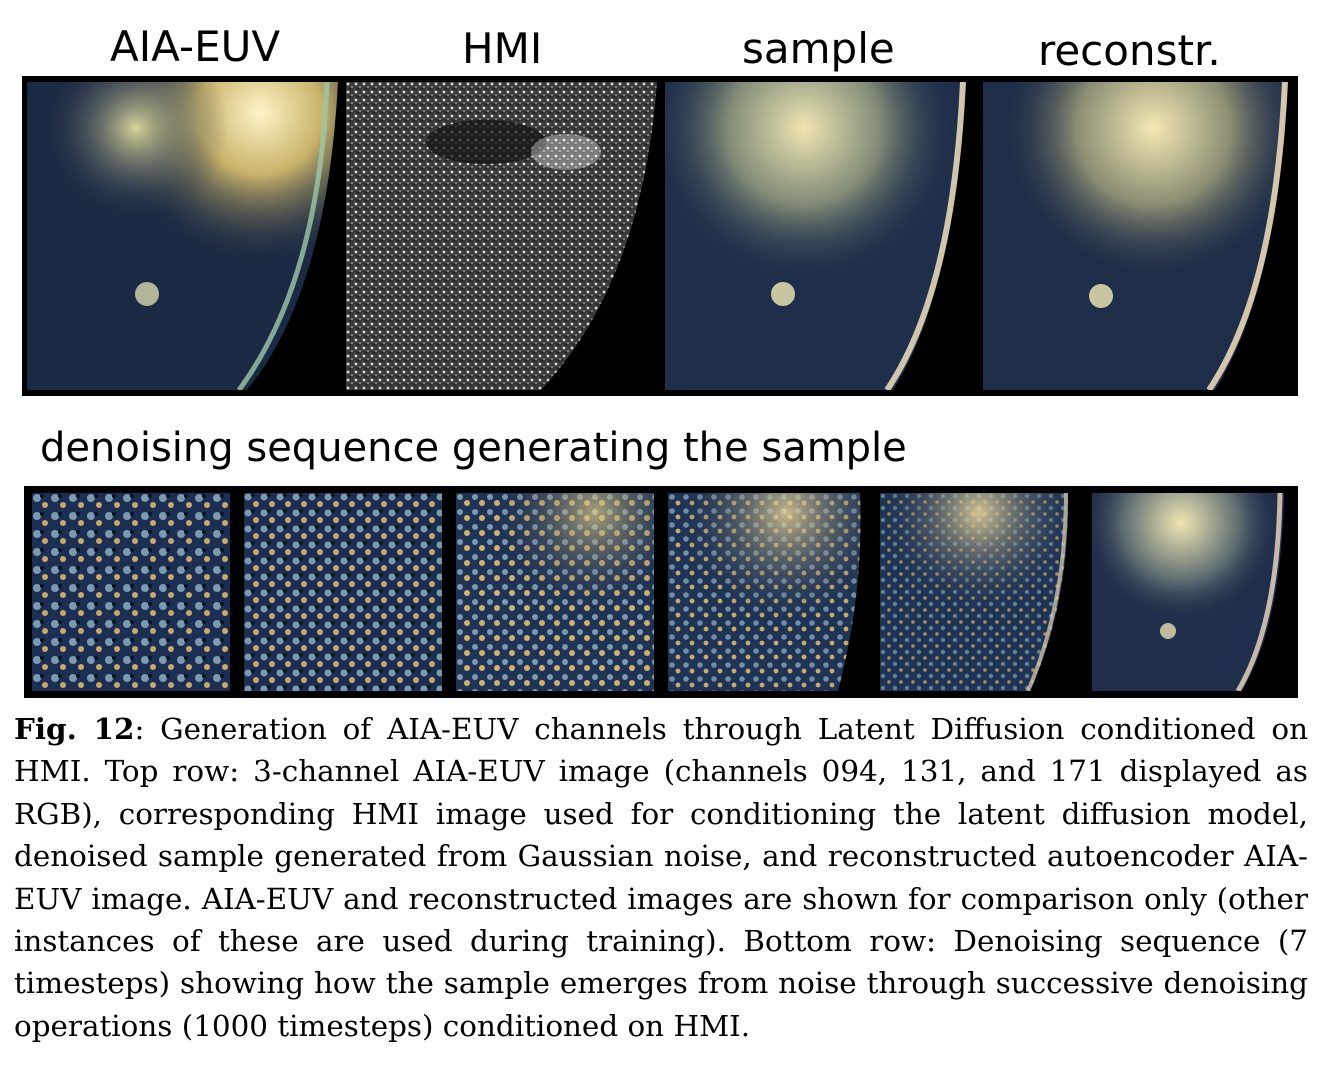  I want to click on label-reconstr: reconstr., so click(1129, 50).